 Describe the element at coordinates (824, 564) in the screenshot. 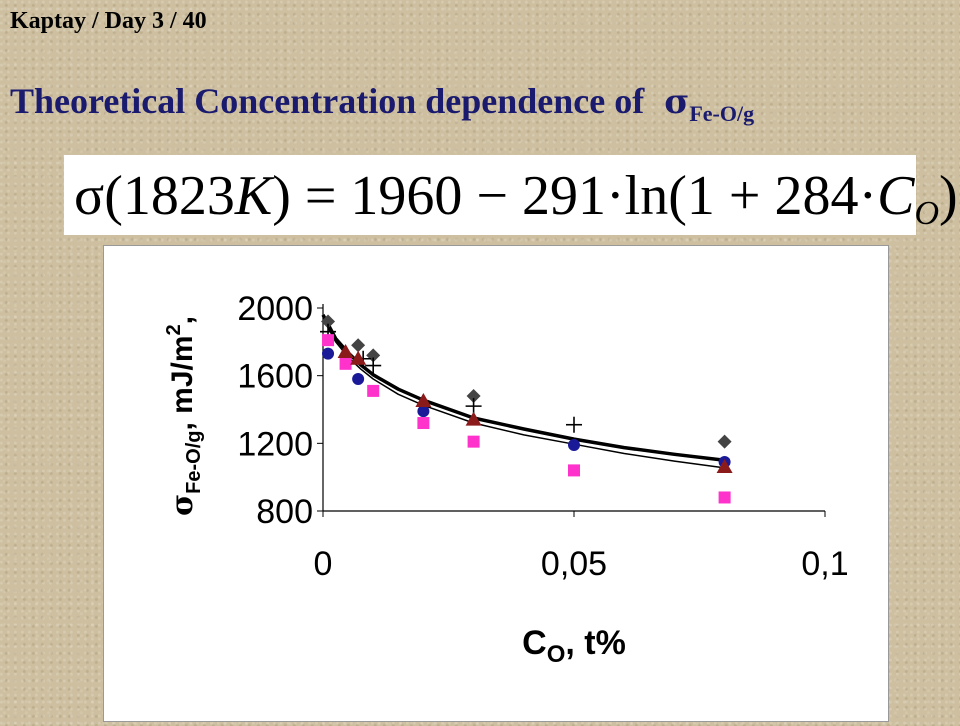

I see `x-tick-label: 0,1` at that location.